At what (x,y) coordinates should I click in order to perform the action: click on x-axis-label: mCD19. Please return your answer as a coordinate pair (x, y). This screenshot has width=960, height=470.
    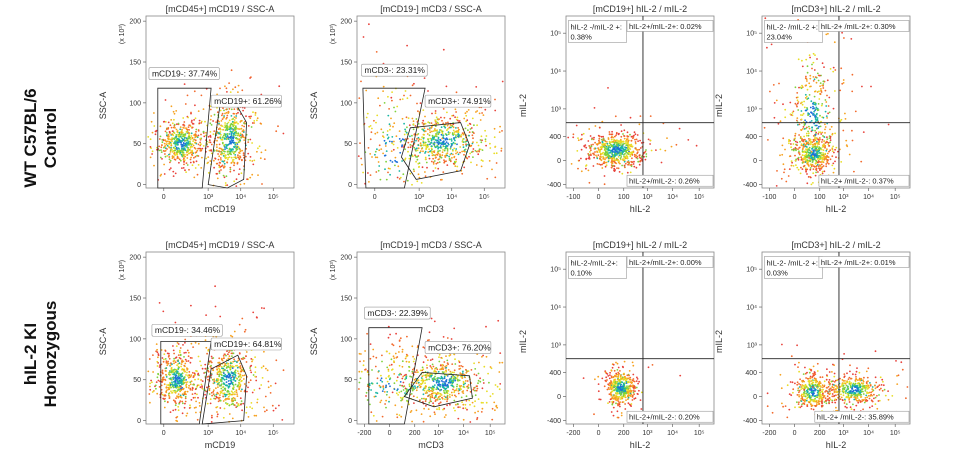
    Looking at the image, I should click on (220, 445).